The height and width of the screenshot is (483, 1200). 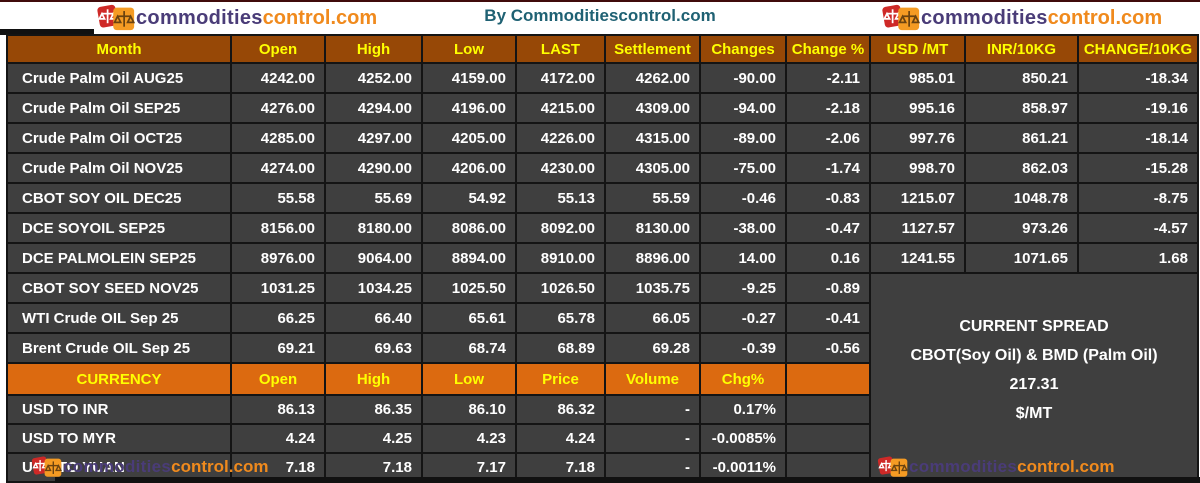 I want to click on commoditiescontrol-logo-top-right: commodities control.com, so click(x=1021, y=18).